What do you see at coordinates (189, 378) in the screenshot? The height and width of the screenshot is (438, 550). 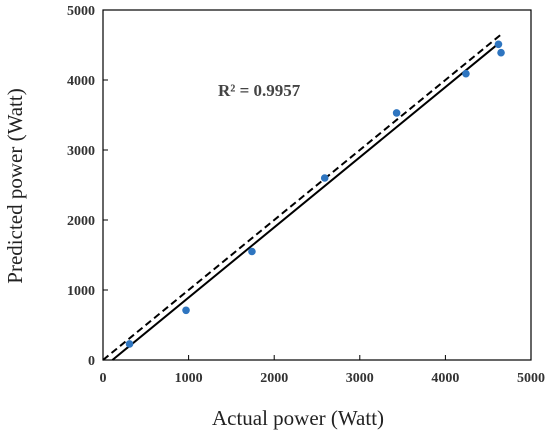 I see `x-tick-label: 1000` at bounding box center [189, 378].